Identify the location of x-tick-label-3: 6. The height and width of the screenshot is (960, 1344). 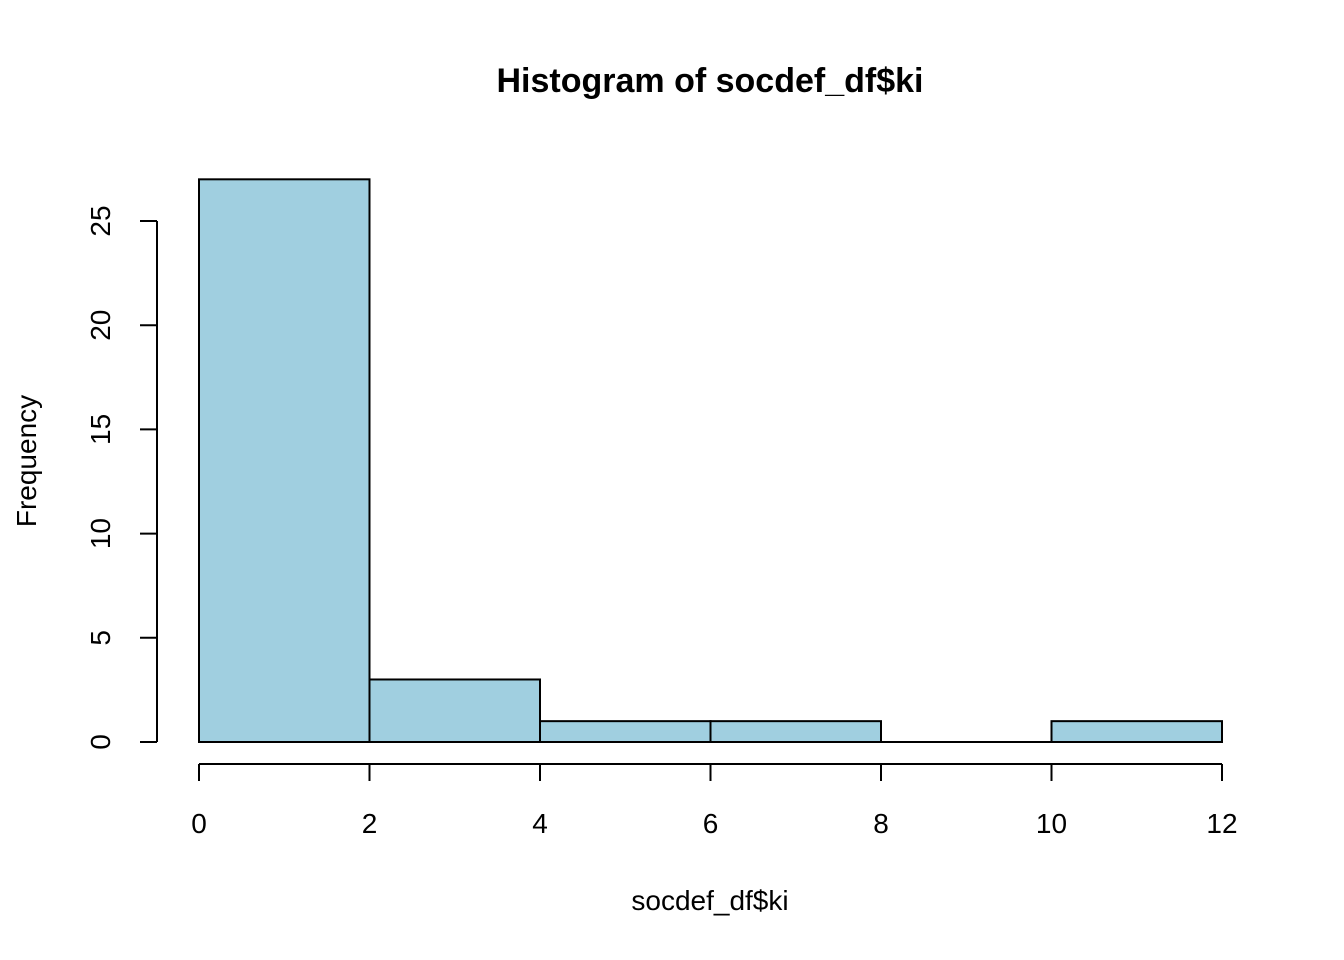
(711, 823).